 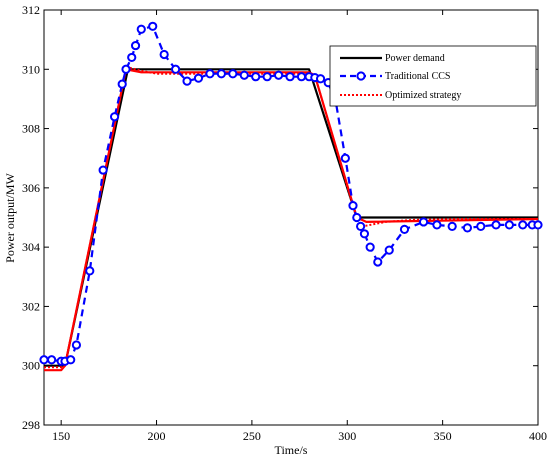 I want to click on x-tick-label: 250, so click(x=252, y=436).